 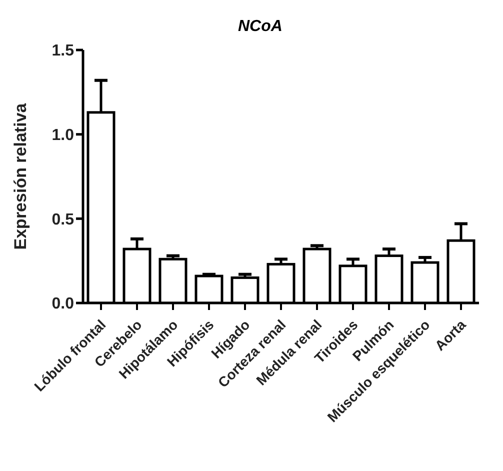 I want to click on chart-title: NCoA, so click(x=260, y=27).